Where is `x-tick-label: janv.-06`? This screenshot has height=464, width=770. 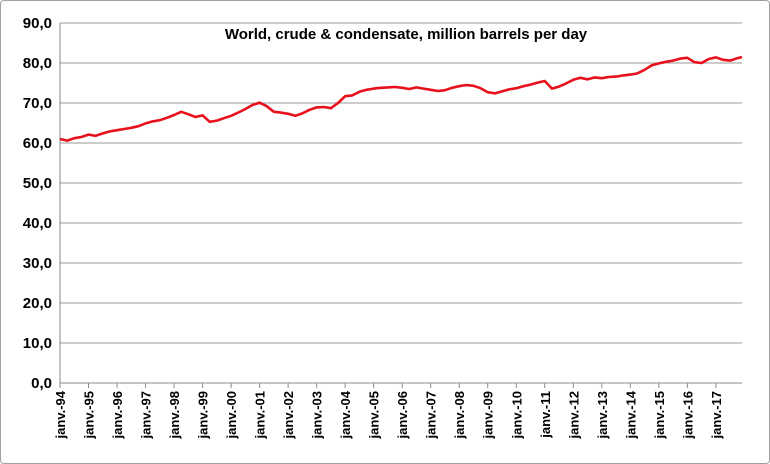
x-tick-label: janv.-06 is located at coordinates (402, 415).